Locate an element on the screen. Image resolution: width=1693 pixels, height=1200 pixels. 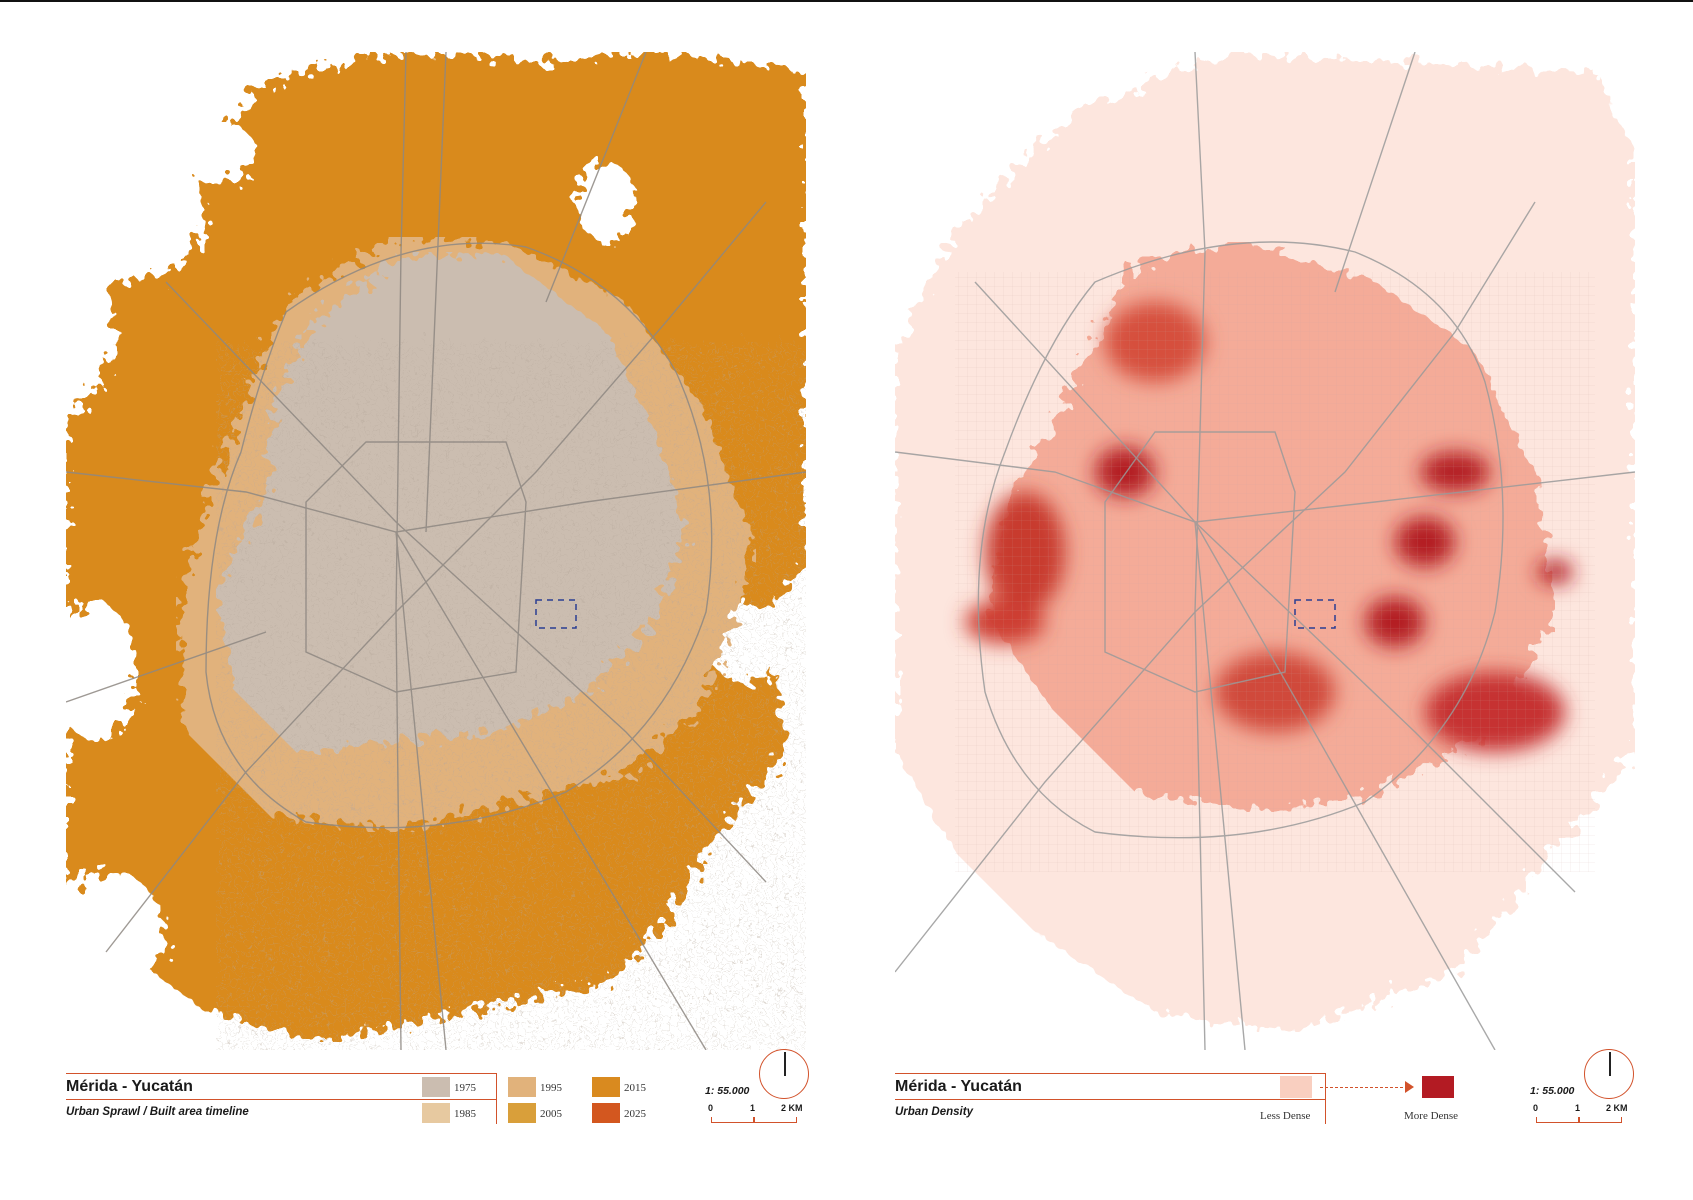
less-dense-swatch is located at coordinates (1296, 1087).